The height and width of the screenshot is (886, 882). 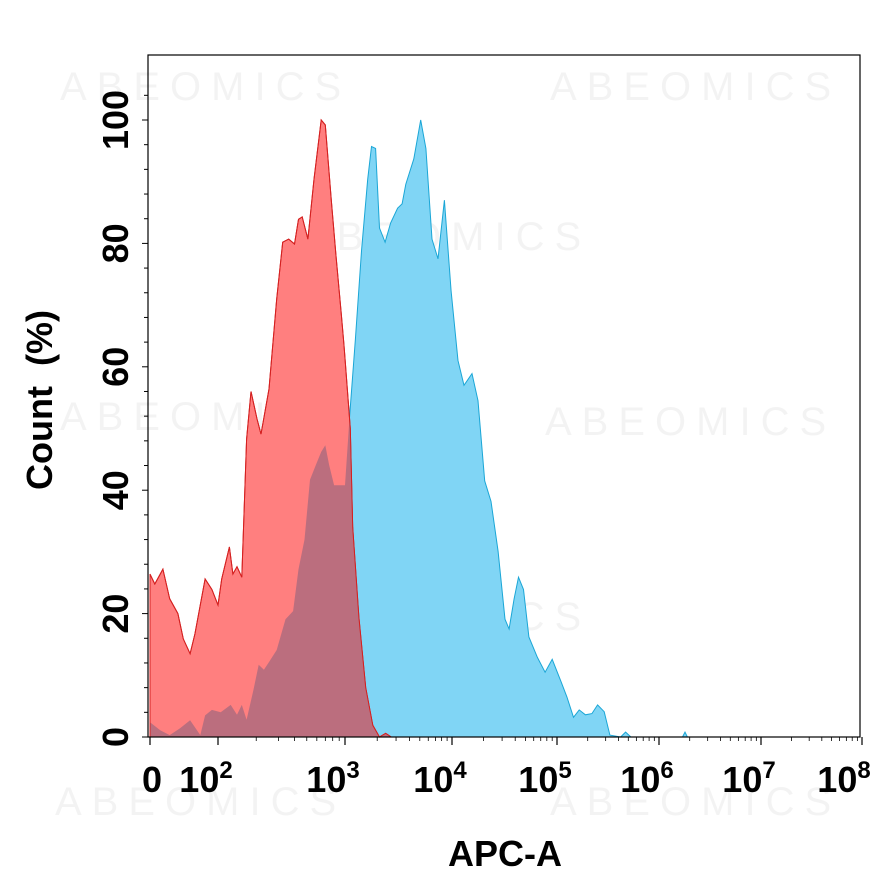 What do you see at coordinates (544, 778) in the screenshot?
I see `x-tick-label: 10⁵` at bounding box center [544, 778].